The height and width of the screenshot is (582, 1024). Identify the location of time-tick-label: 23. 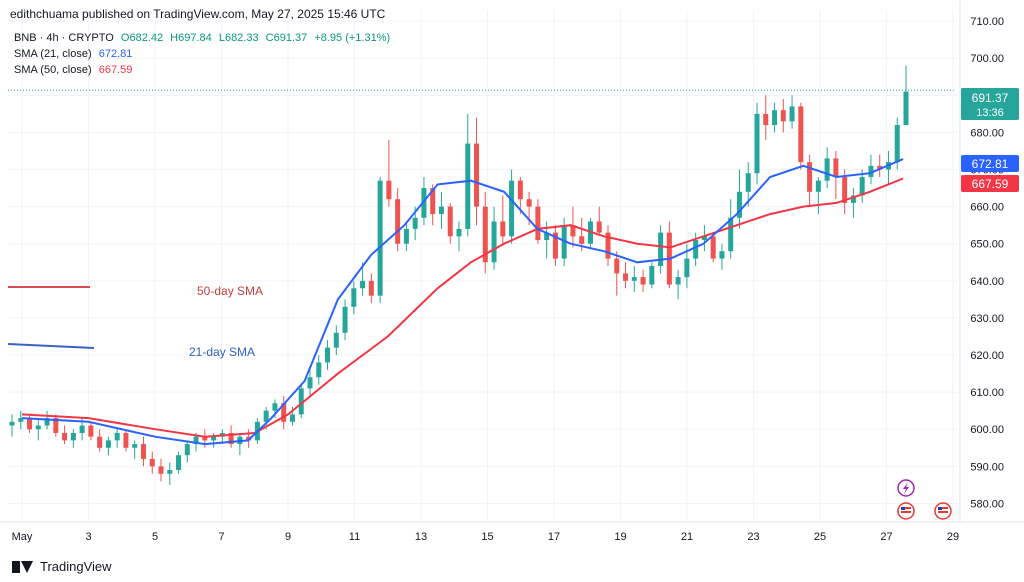
(753, 537).